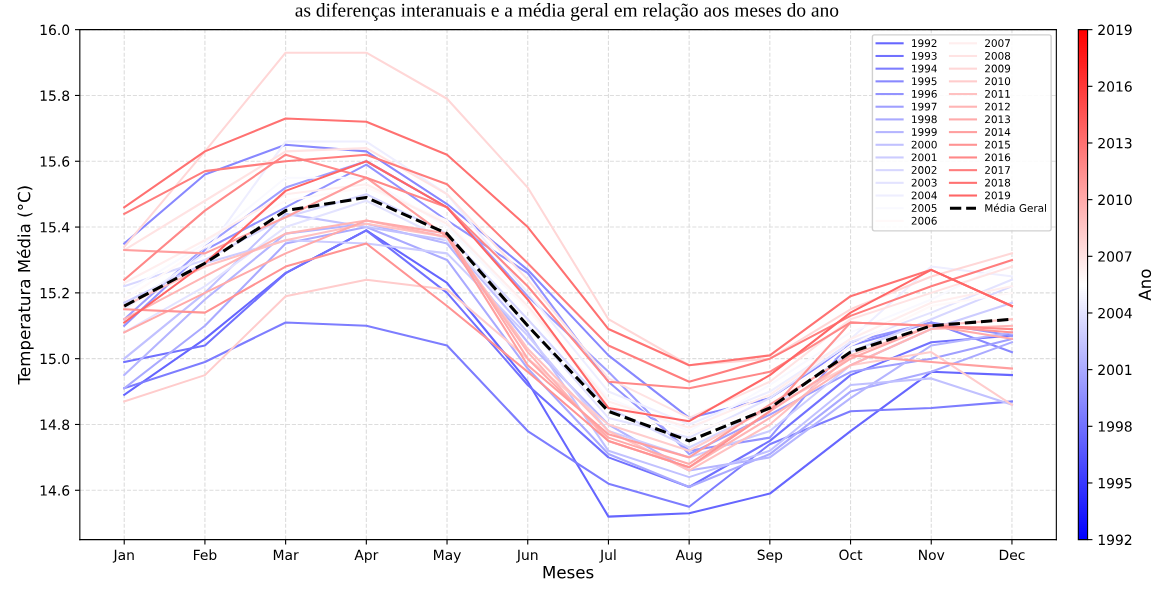 The height and width of the screenshot is (593, 1157). I want to click on legend-label: 2019, so click(998, 195).